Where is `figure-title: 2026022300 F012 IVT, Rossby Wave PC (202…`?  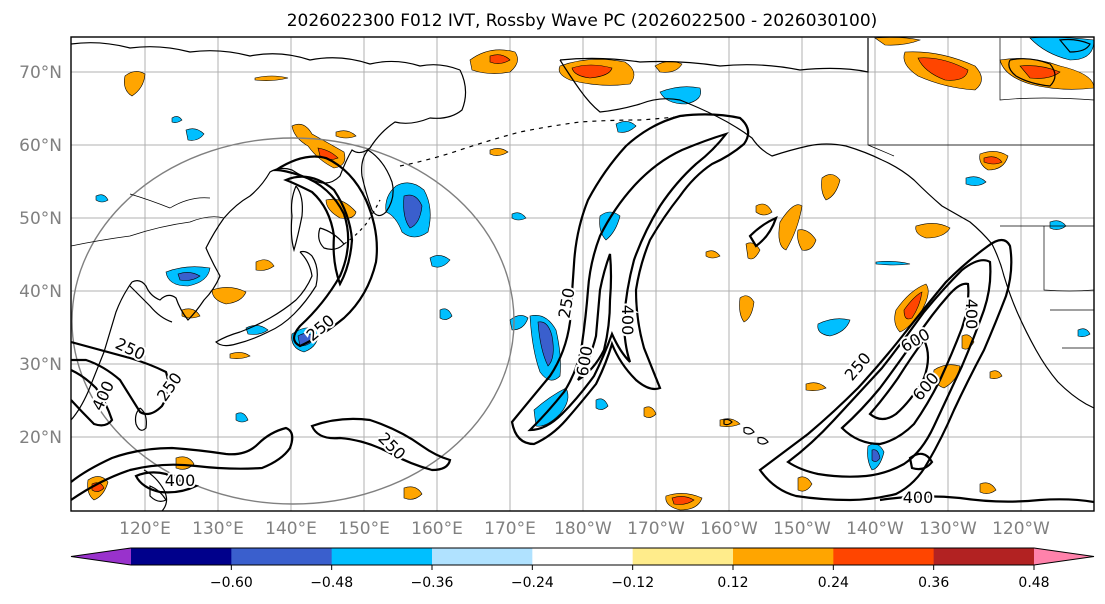
figure-title: 2026022300 F012 IVT, Rossby Wave PC (202… is located at coordinates (582, 21).